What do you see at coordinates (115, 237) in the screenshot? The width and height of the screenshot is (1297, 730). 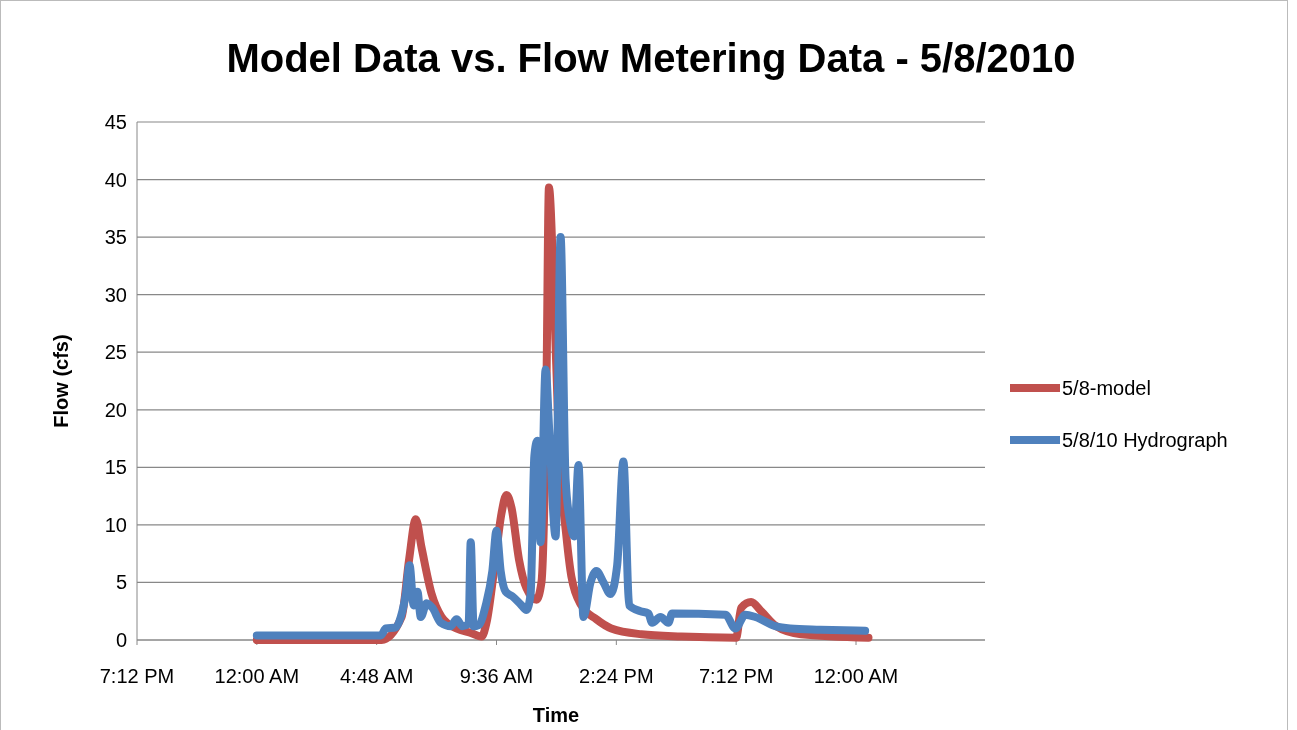 I see `y-tick-label: 35` at bounding box center [115, 237].